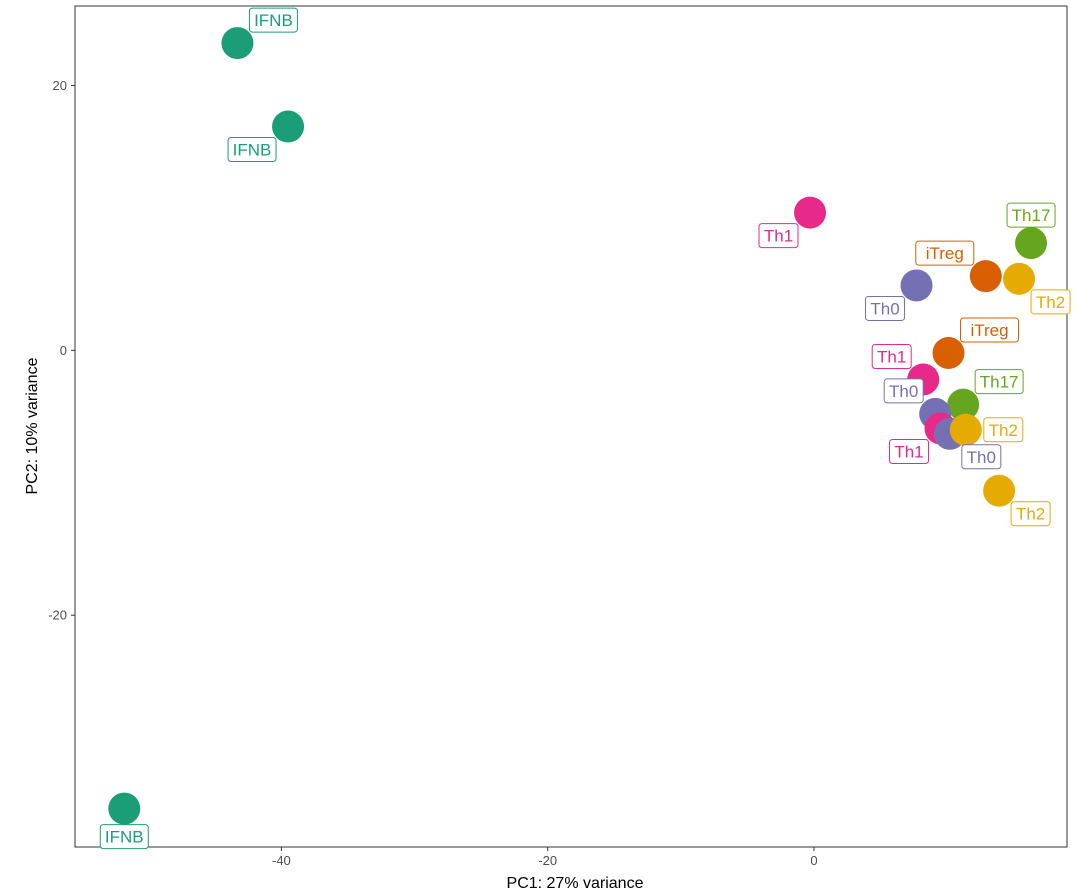 This screenshot has width=1080, height=895. I want to click on y-axis-title: PC2: 10% variance, so click(32, 425).